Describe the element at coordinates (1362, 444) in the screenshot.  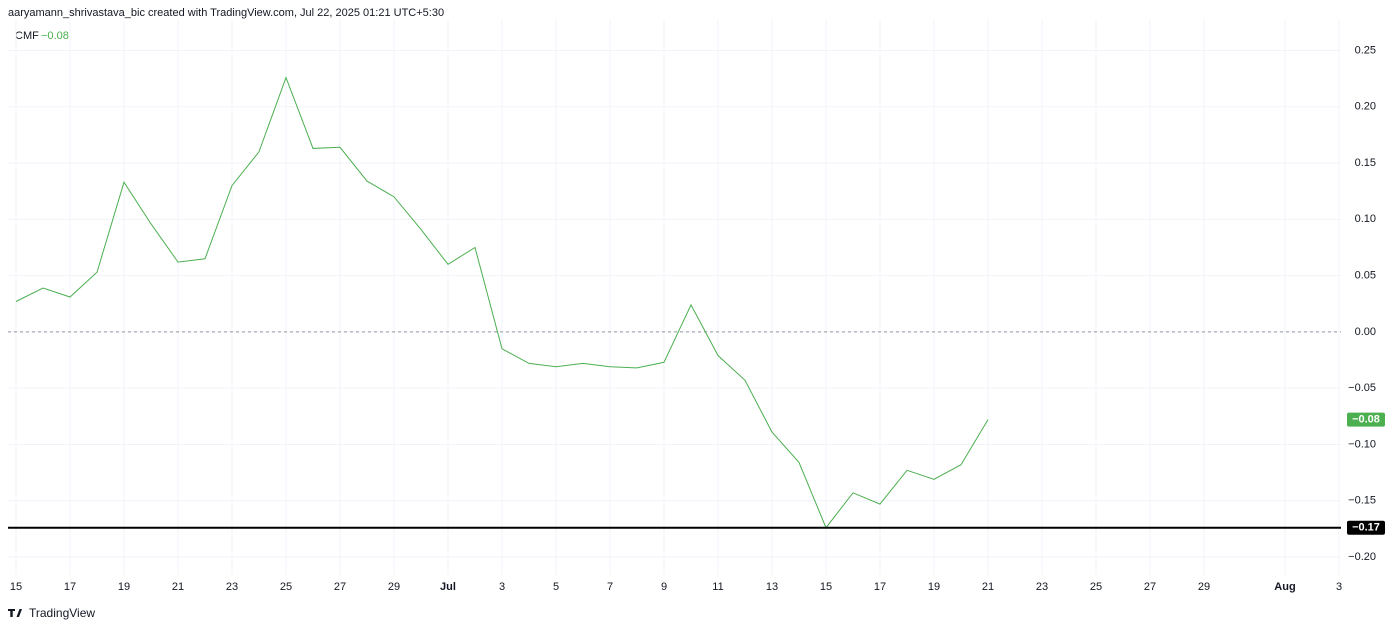
I see `y-tick-label: −0.10` at that location.